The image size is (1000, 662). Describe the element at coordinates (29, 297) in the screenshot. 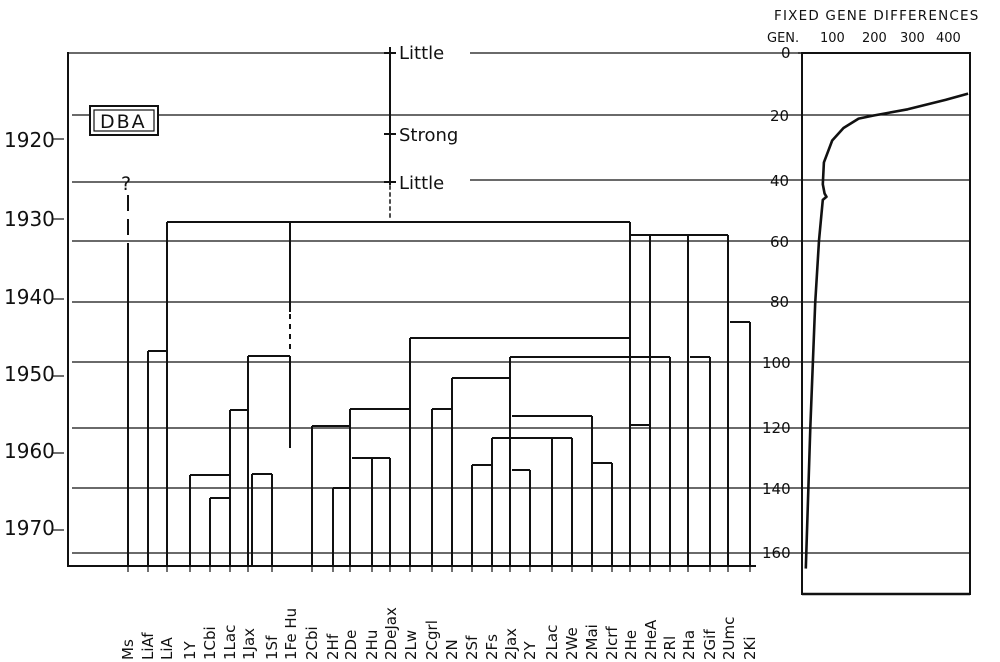

I see `year-label: 1940` at that location.